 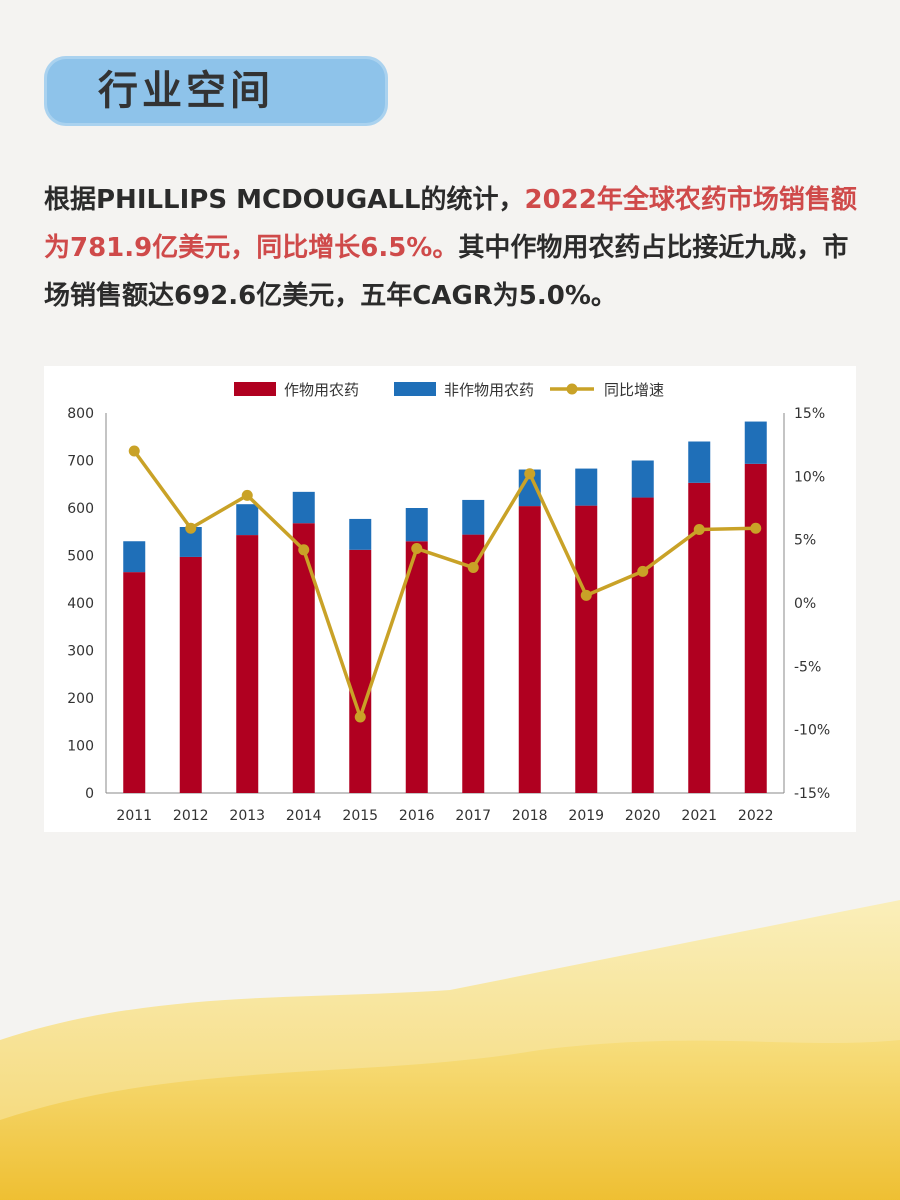 What do you see at coordinates (473, 816) in the screenshot?
I see `x-axis-tick-label: 2017` at bounding box center [473, 816].